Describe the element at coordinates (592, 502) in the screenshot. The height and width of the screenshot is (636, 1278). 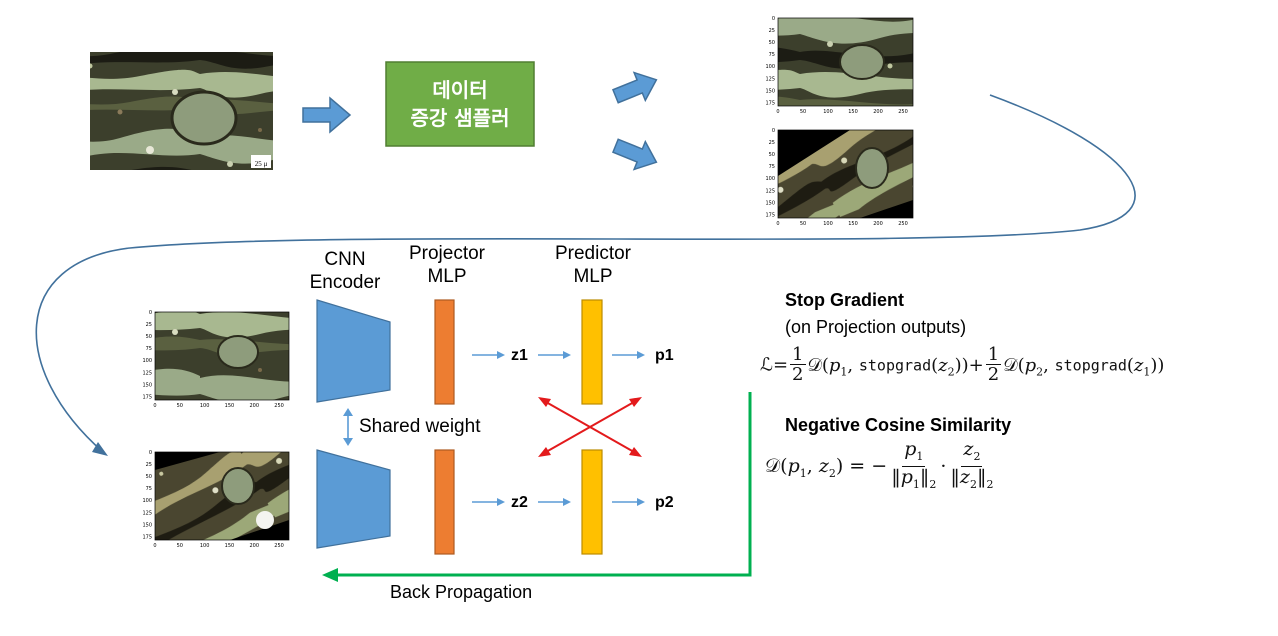
I see `predictor-mlp-bottom` at that location.